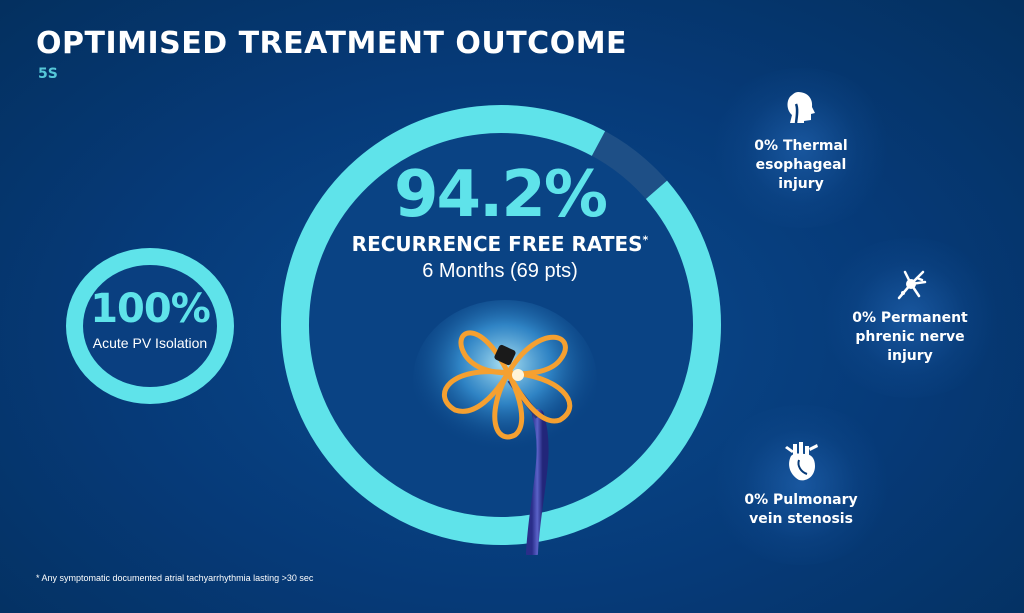  Describe the element at coordinates (497, 244) in the screenshot. I see `recurrence-label-text: RECURRENCE FREE RATES` at that location.